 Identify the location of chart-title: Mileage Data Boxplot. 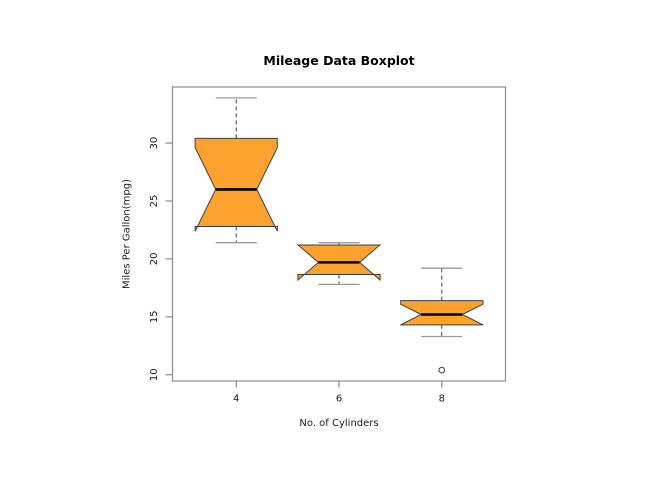
(338, 60).